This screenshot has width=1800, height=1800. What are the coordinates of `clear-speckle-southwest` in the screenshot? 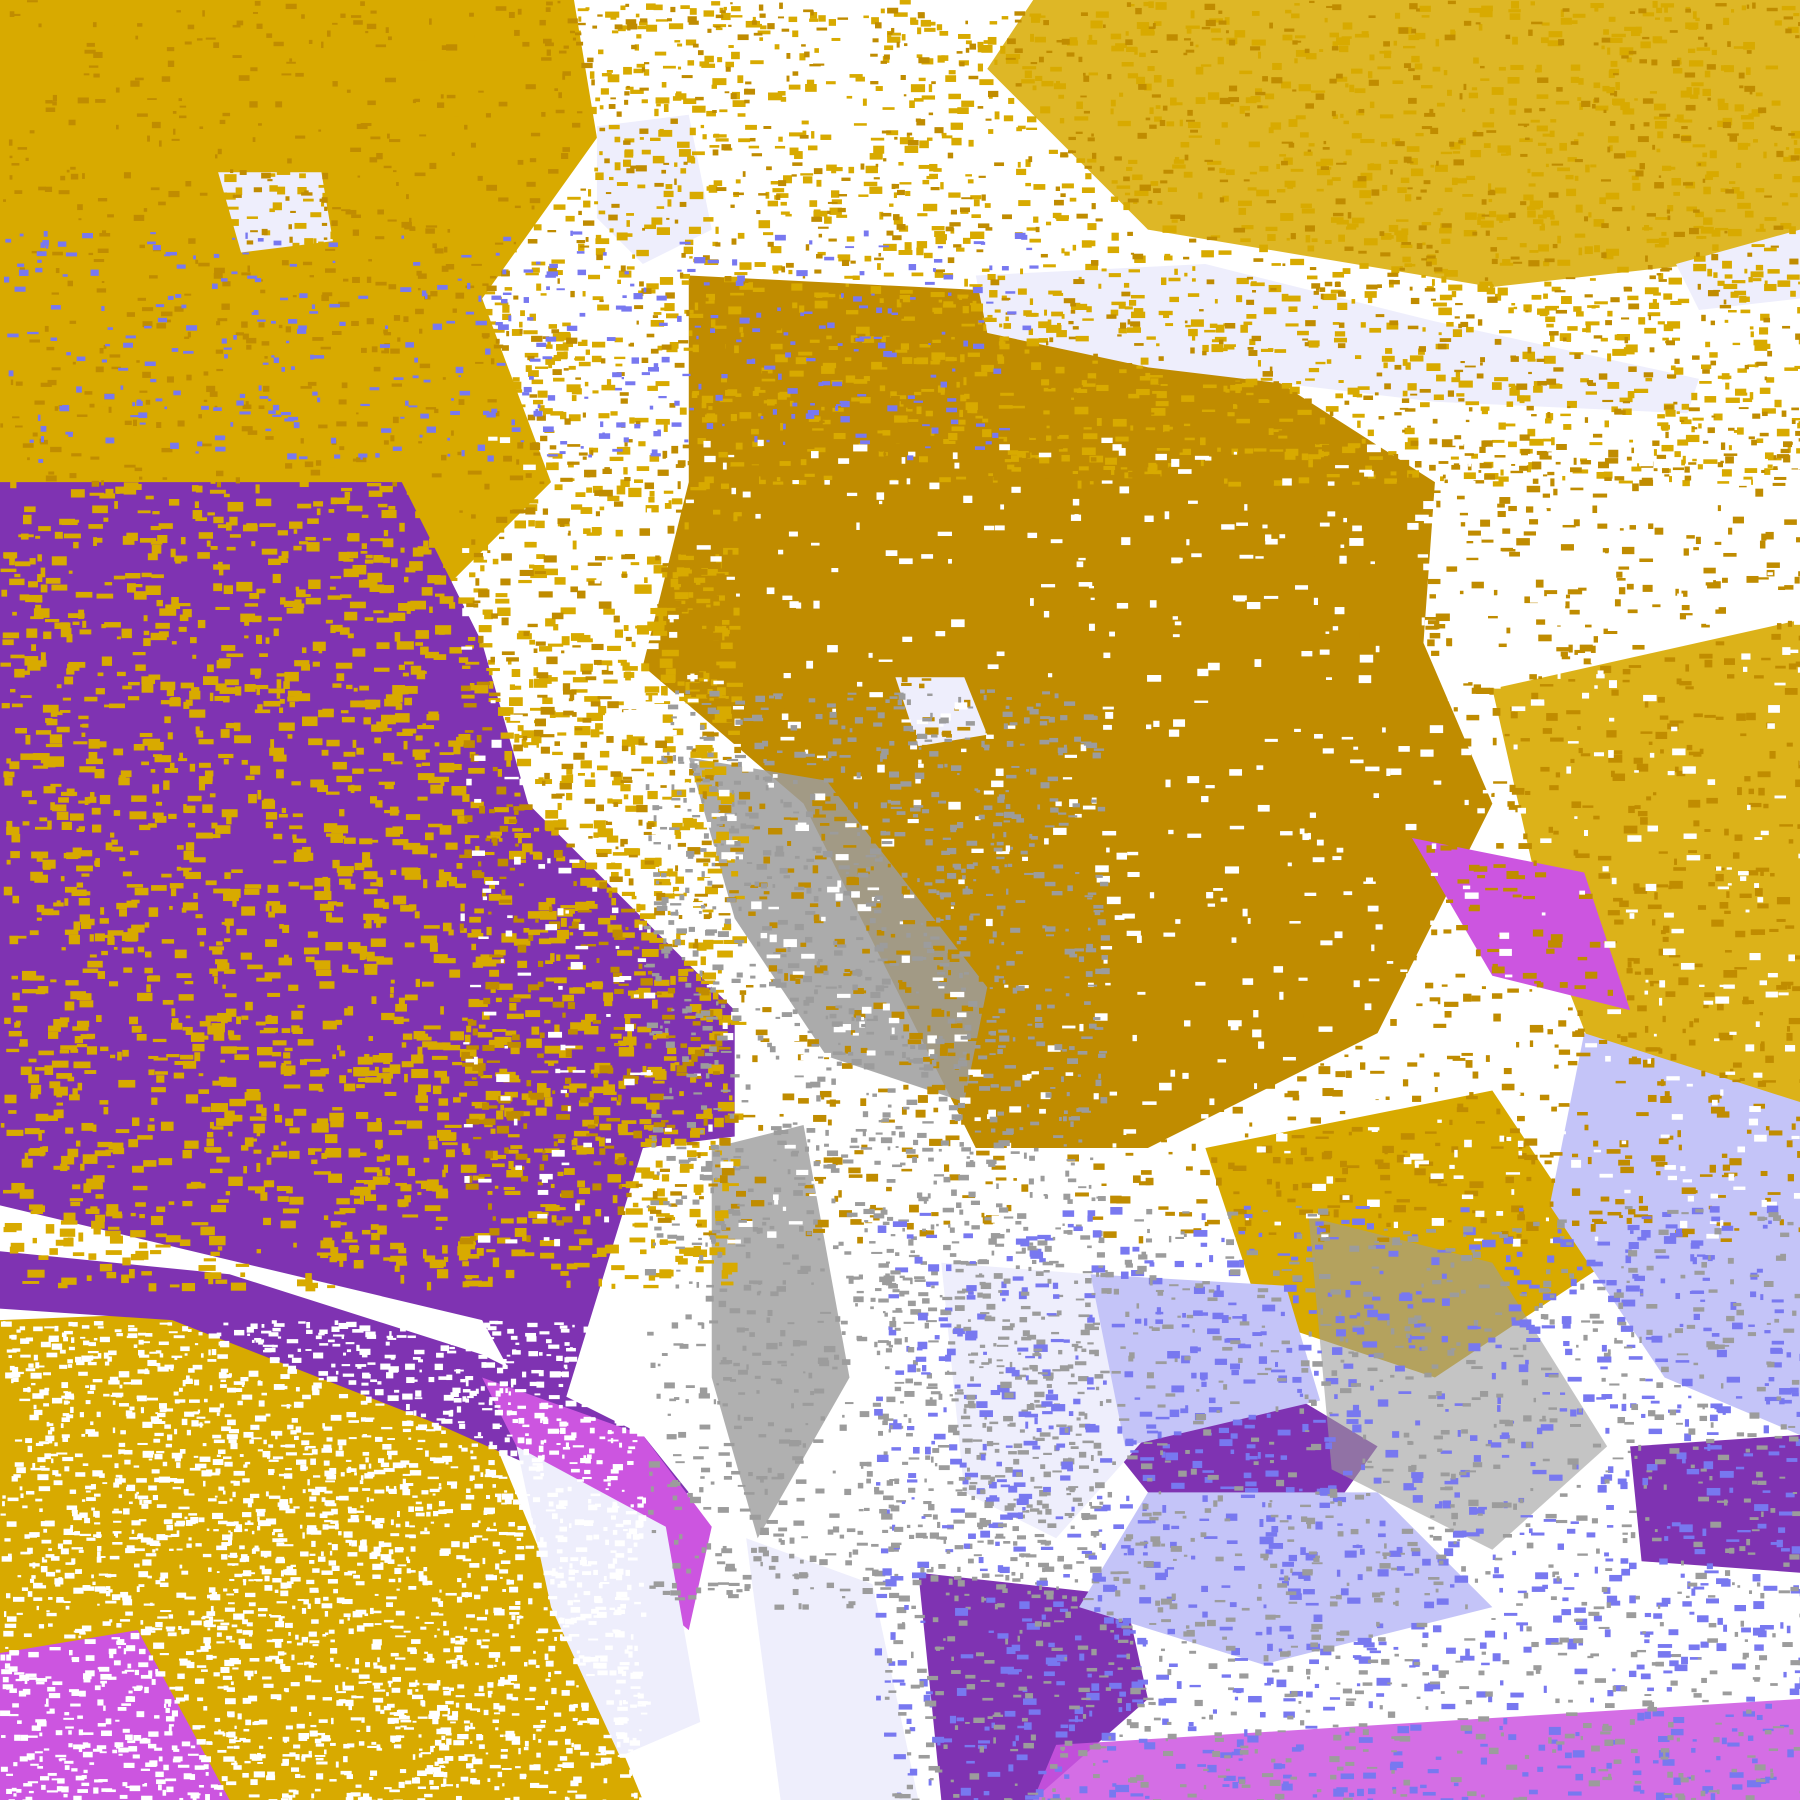 It's located at (326, 1560).